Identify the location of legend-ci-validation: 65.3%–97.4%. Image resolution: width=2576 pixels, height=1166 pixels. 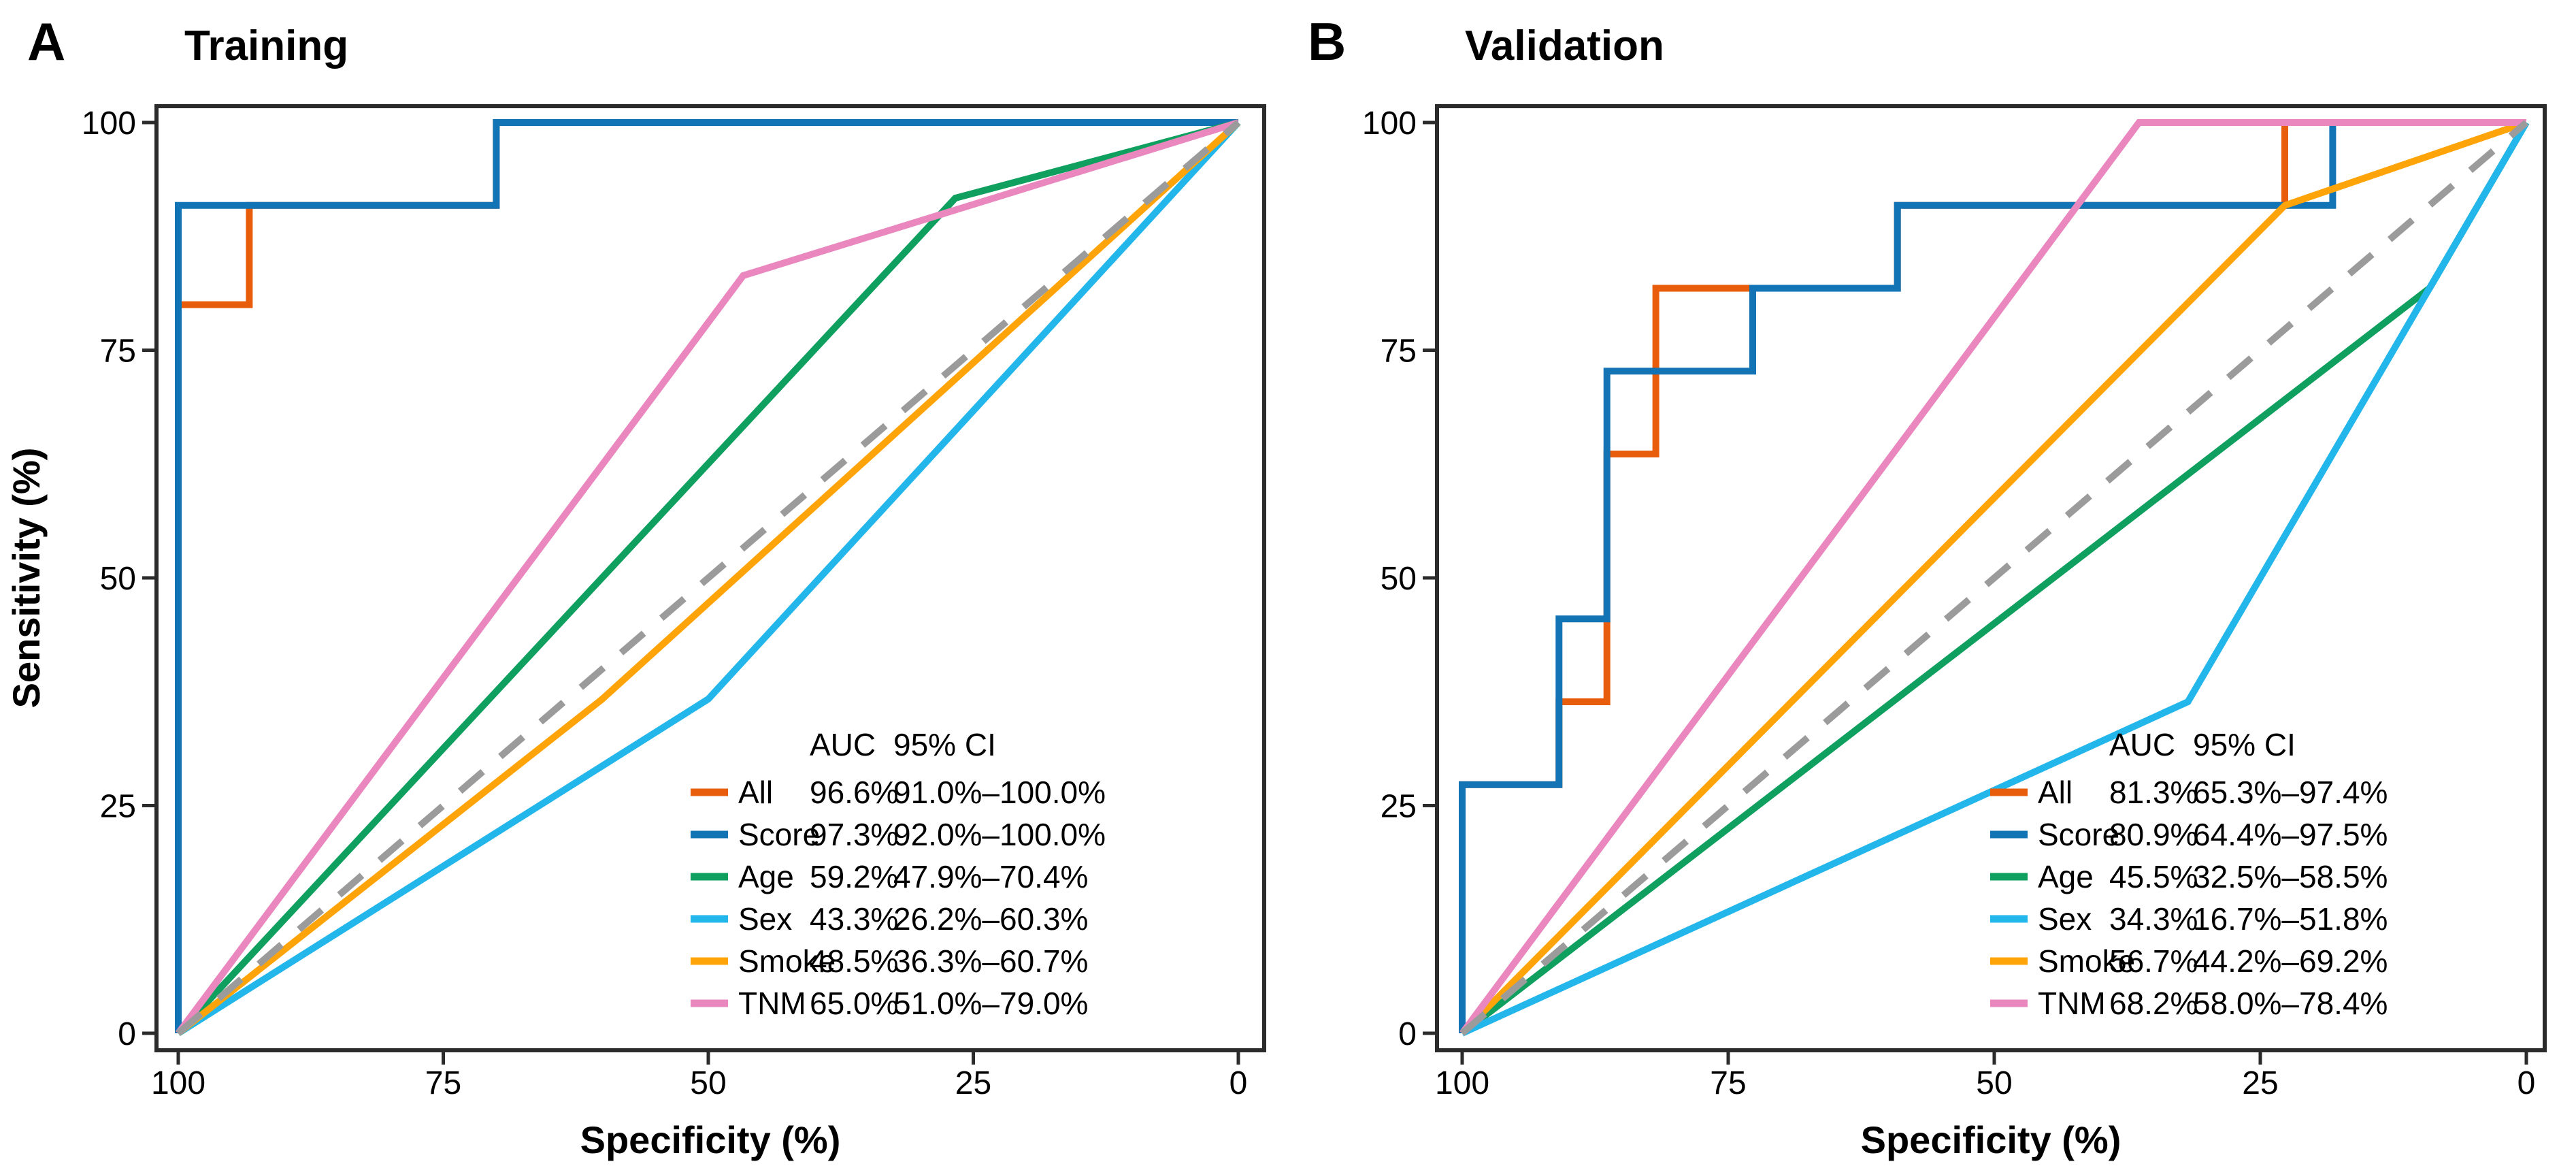
(2290, 792).